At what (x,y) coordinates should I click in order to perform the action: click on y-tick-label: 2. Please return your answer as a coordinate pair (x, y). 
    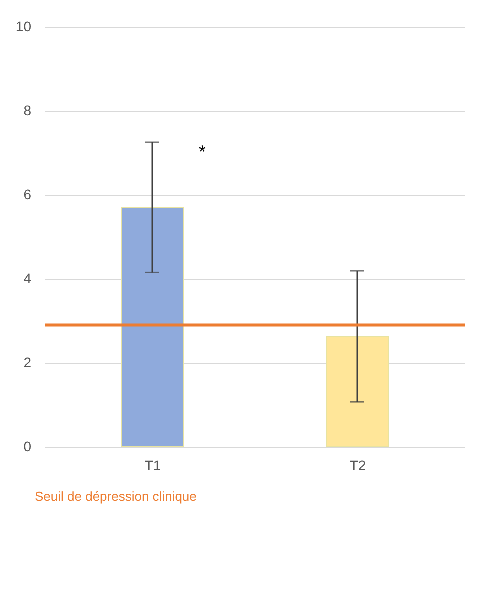
    Looking at the image, I should click on (28, 362).